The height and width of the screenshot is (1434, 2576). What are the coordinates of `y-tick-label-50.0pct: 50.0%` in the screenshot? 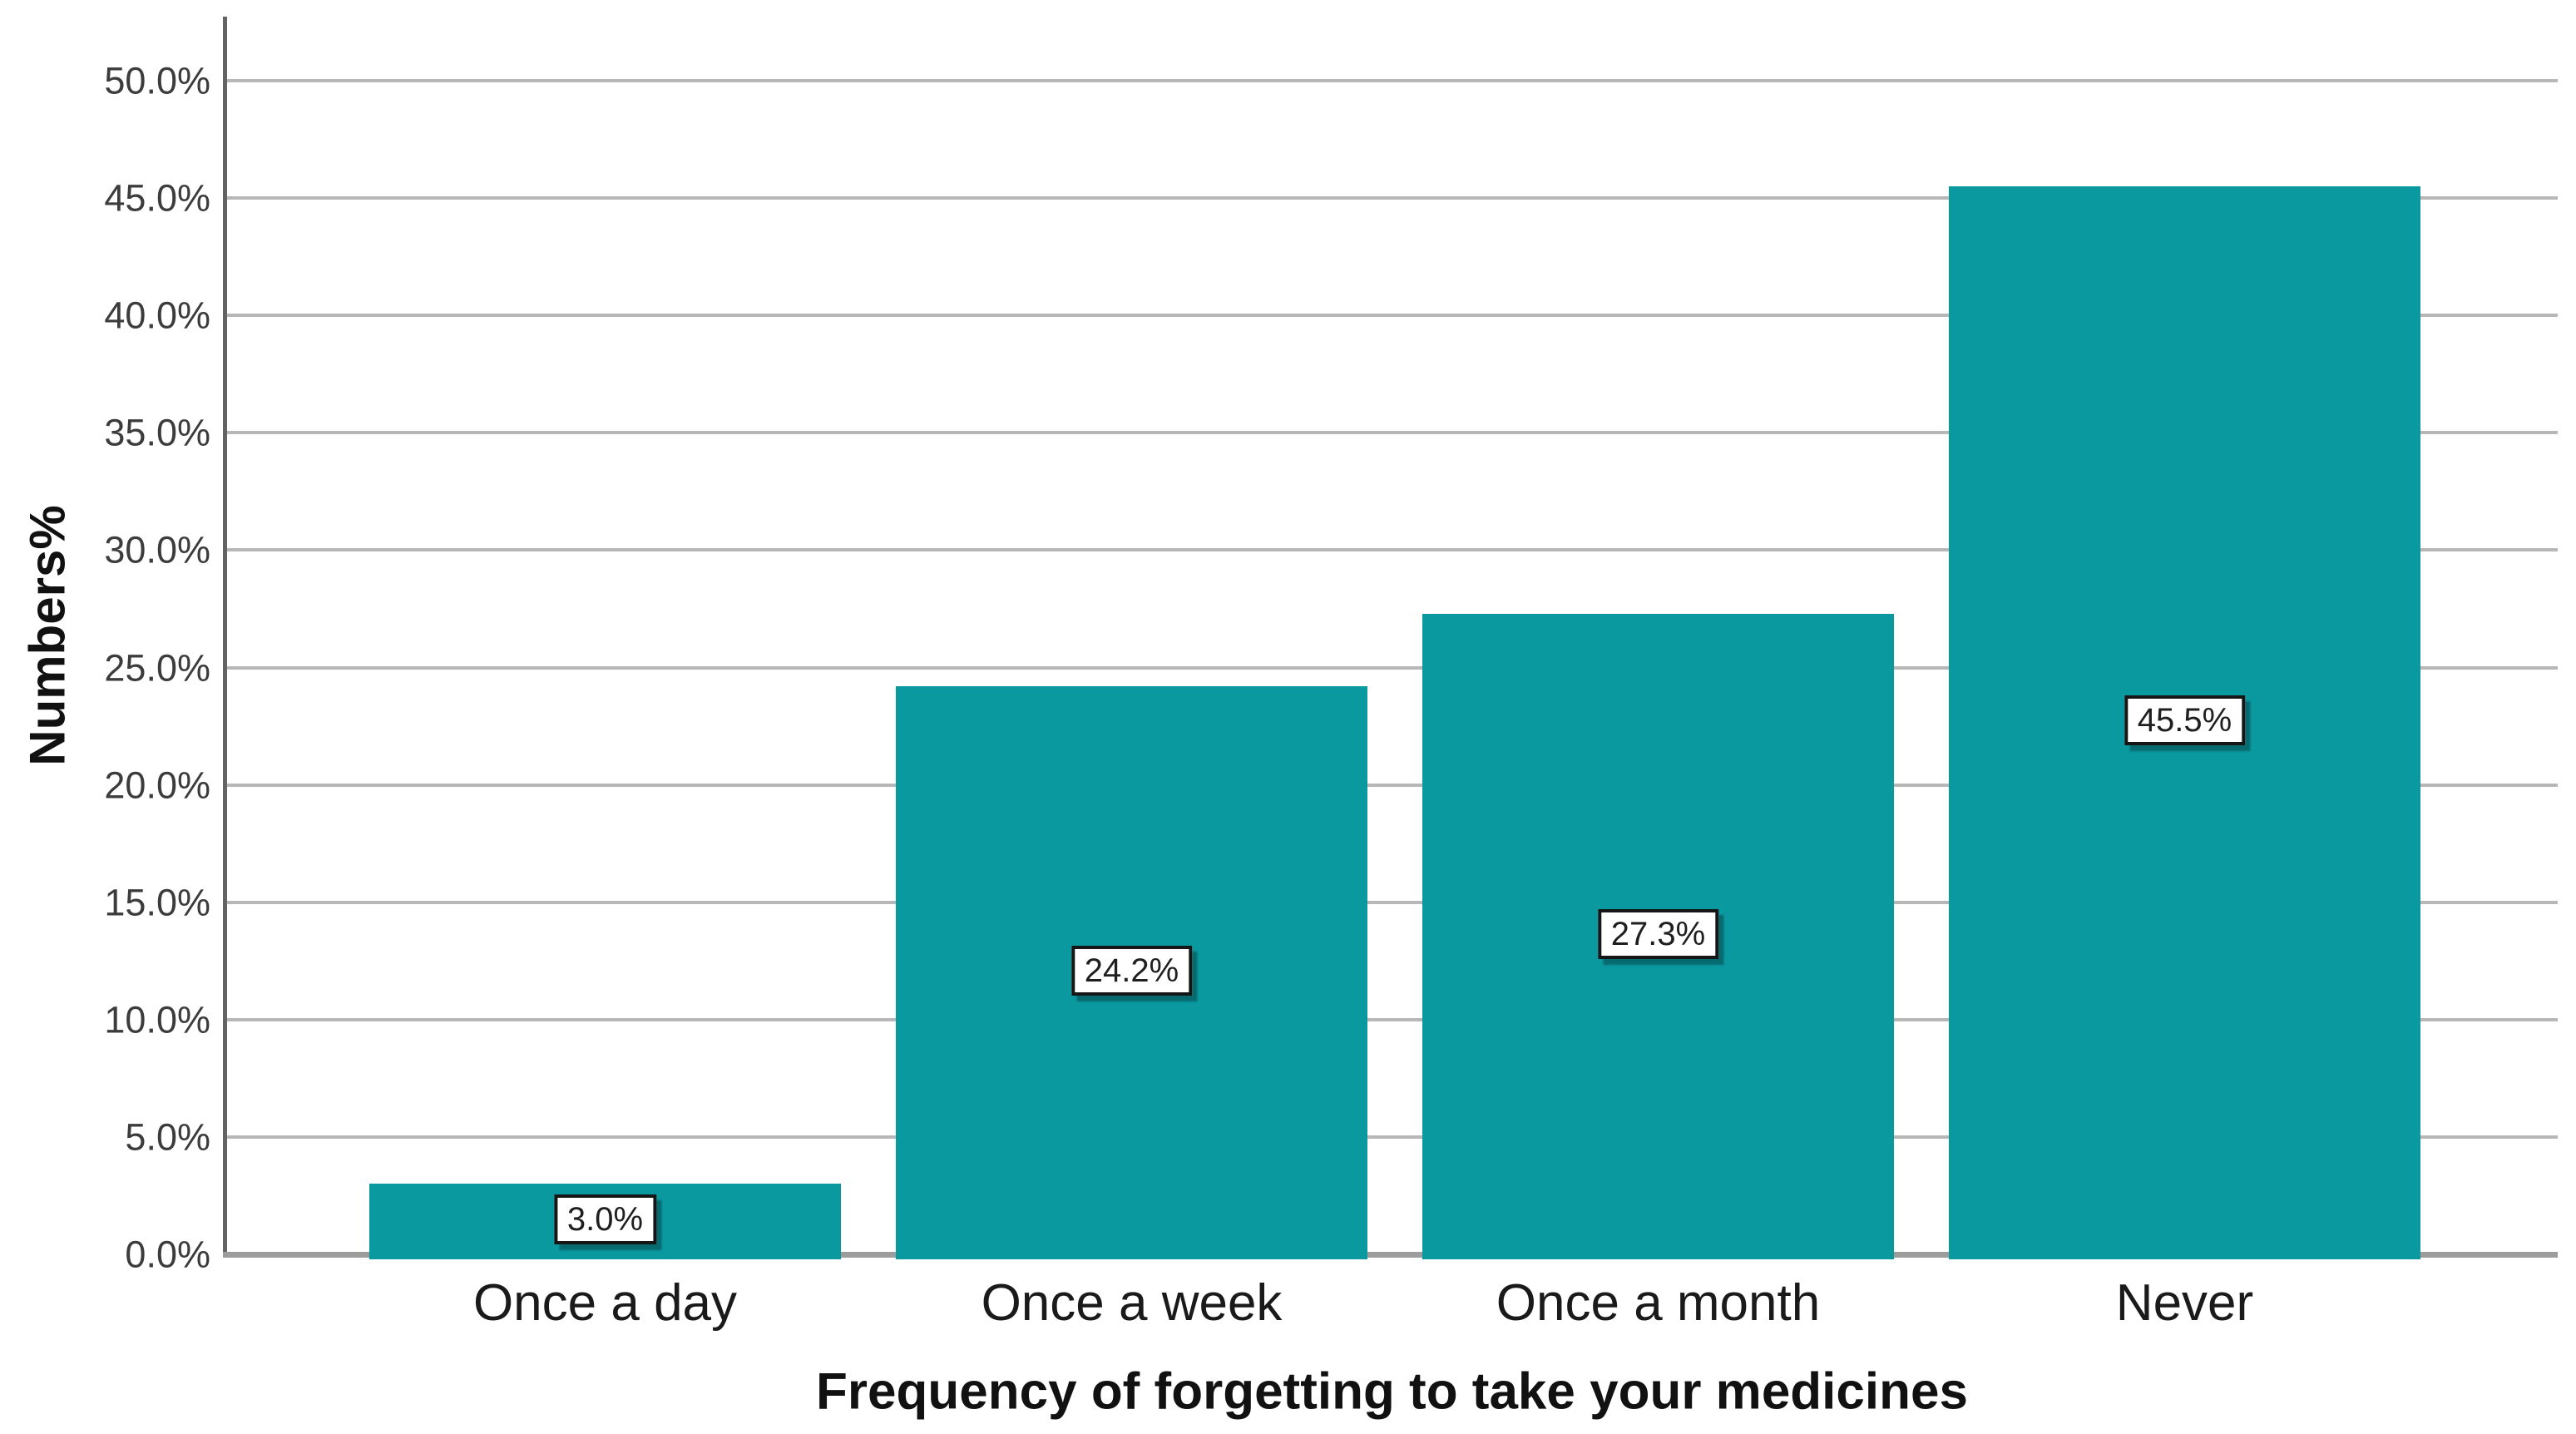 It's located at (157, 80).